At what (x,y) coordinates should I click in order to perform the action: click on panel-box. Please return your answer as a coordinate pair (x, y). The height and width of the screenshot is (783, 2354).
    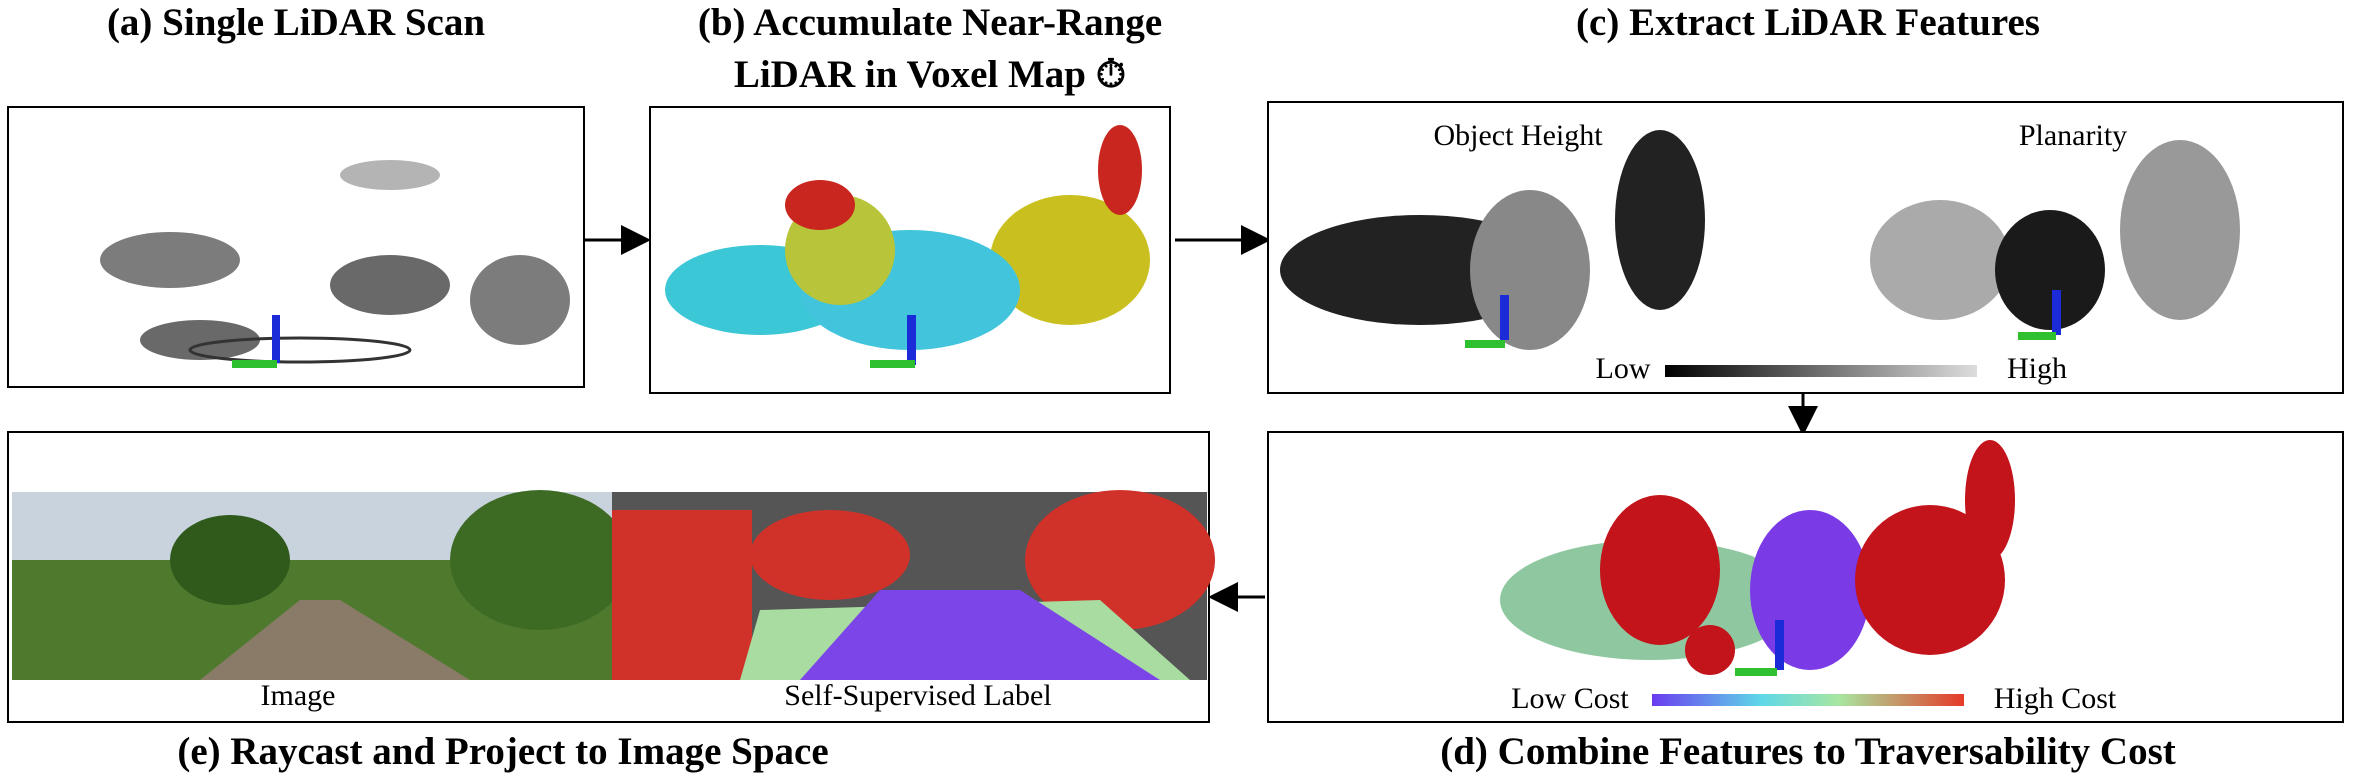
    Looking at the image, I should click on (296, 247).